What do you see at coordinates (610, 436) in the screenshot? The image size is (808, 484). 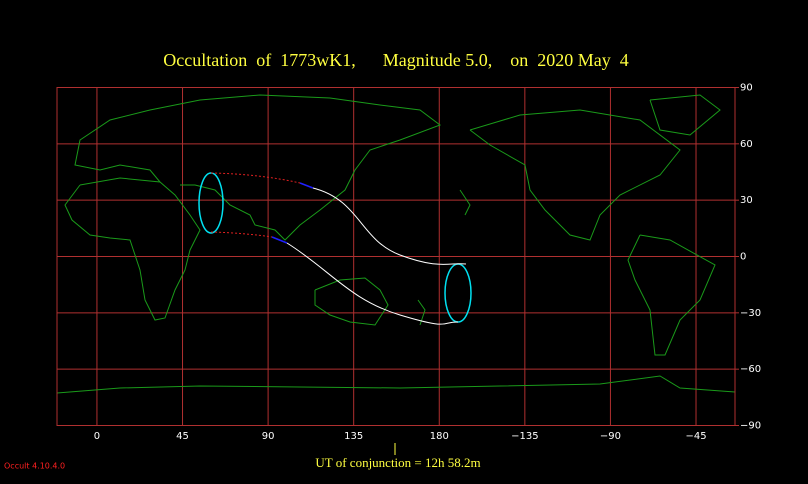 I see `x-tick-label: −90` at bounding box center [610, 436].